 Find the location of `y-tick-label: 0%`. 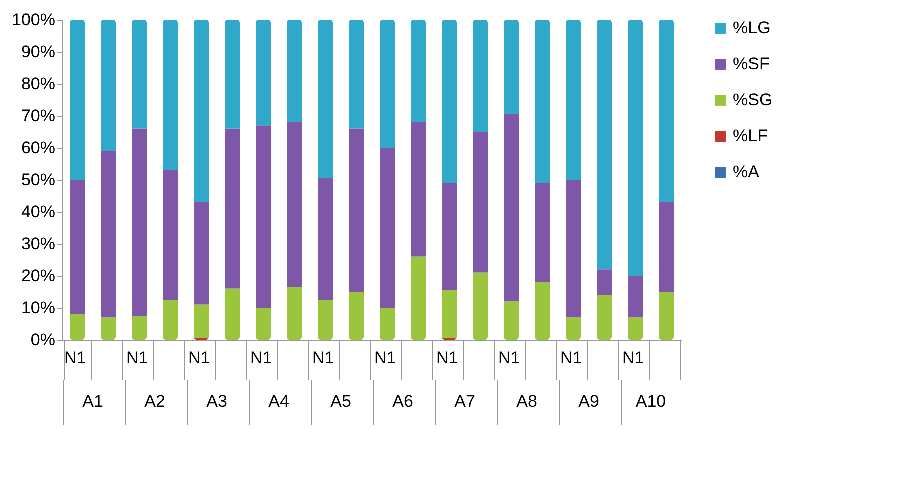

y-tick-label: 0% is located at coordinates (43, 340).